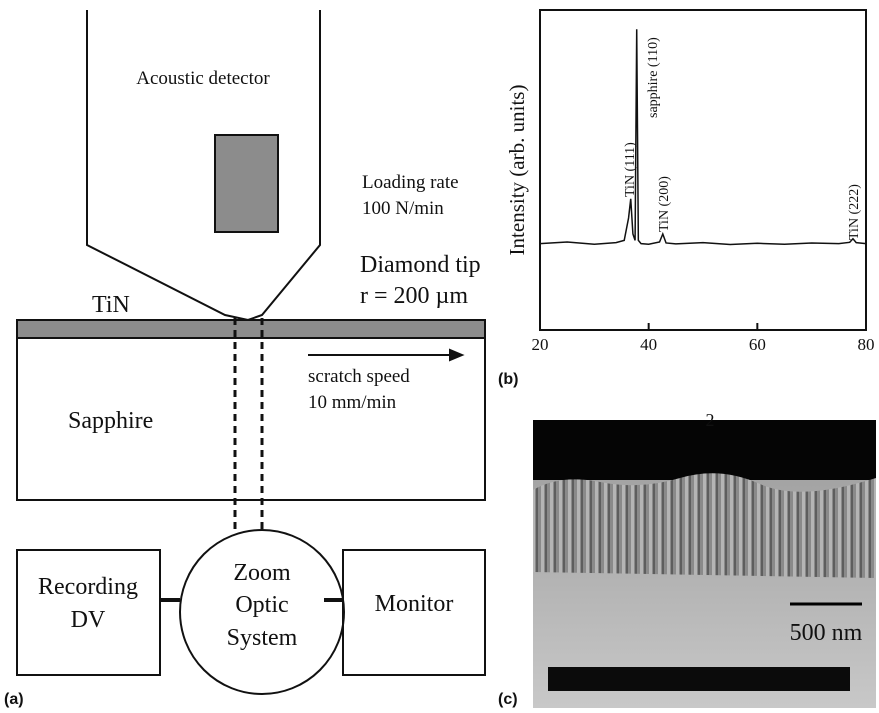 The height and width of the screenshot is (713, 879). Describe the element at coordinates (414, 604) in the screenshot. I see `monitor-label: Monitor` at that location.